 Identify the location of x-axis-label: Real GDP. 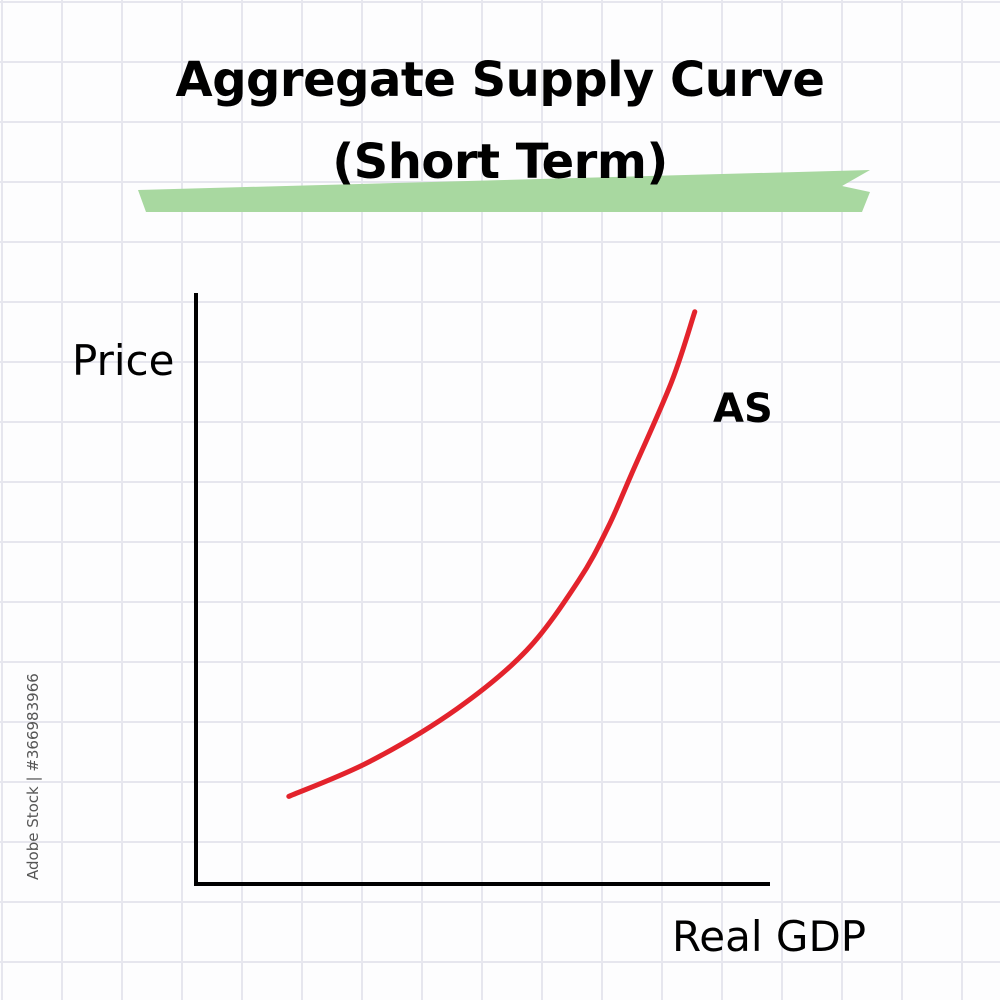
(769, 936).